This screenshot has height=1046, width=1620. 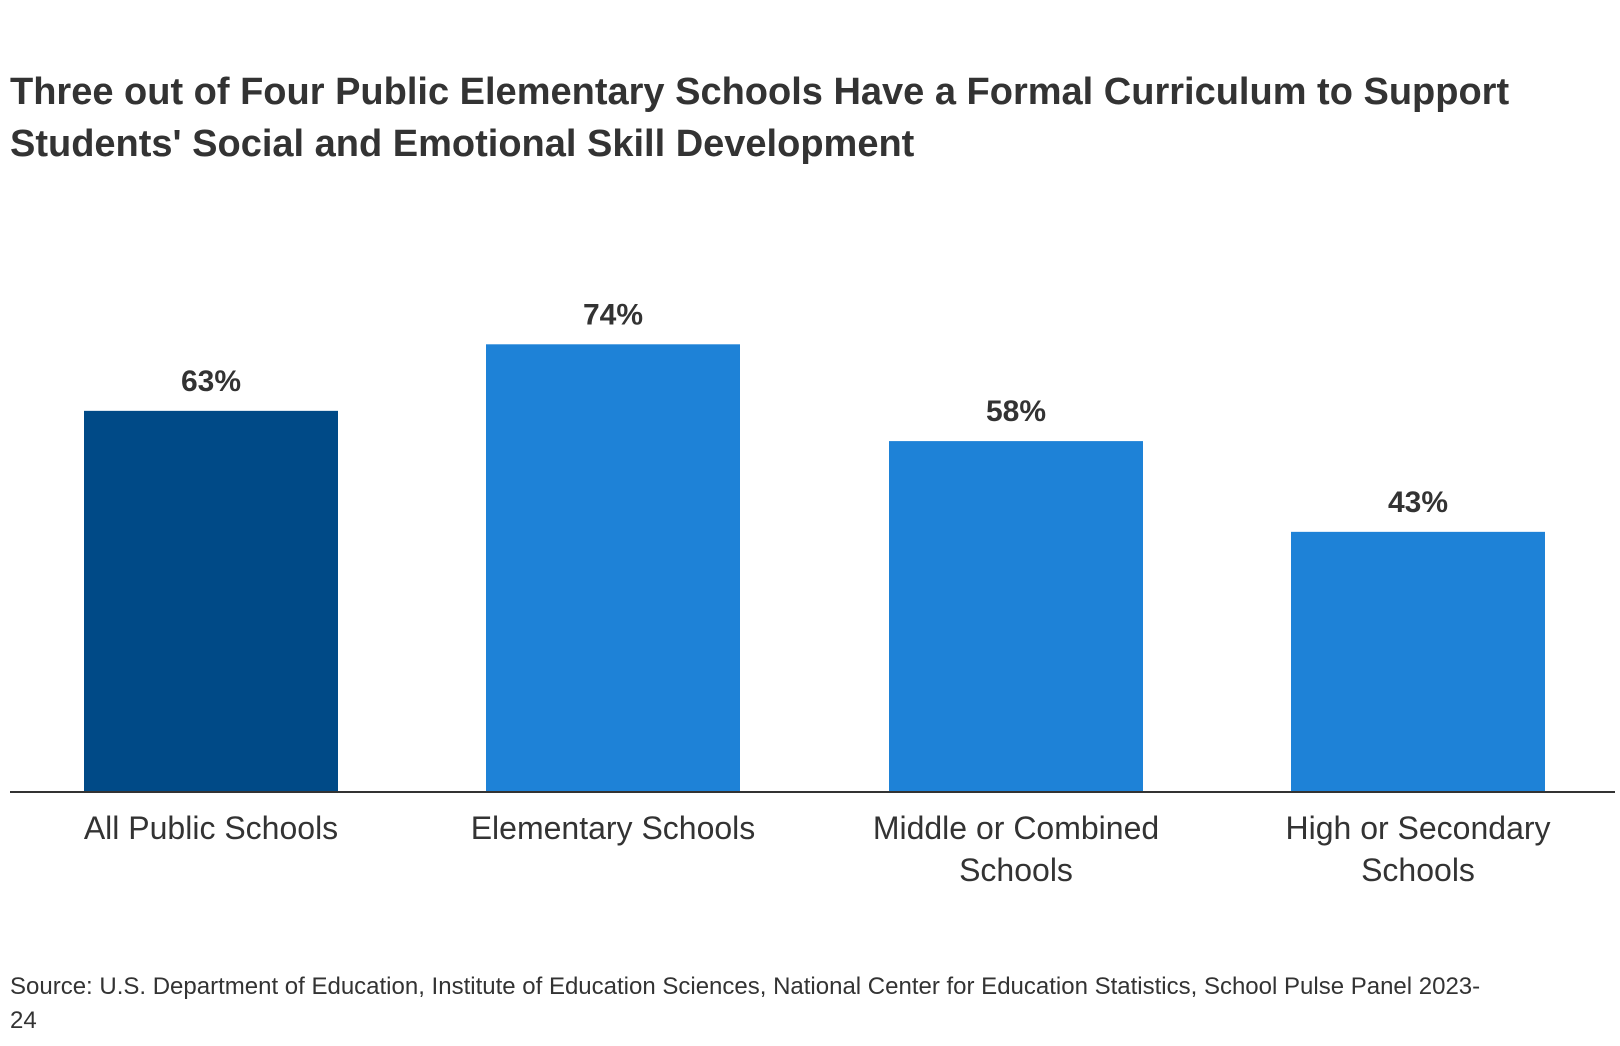 I want to click on value-label-3: 58%, so click(x=1016, y=411).